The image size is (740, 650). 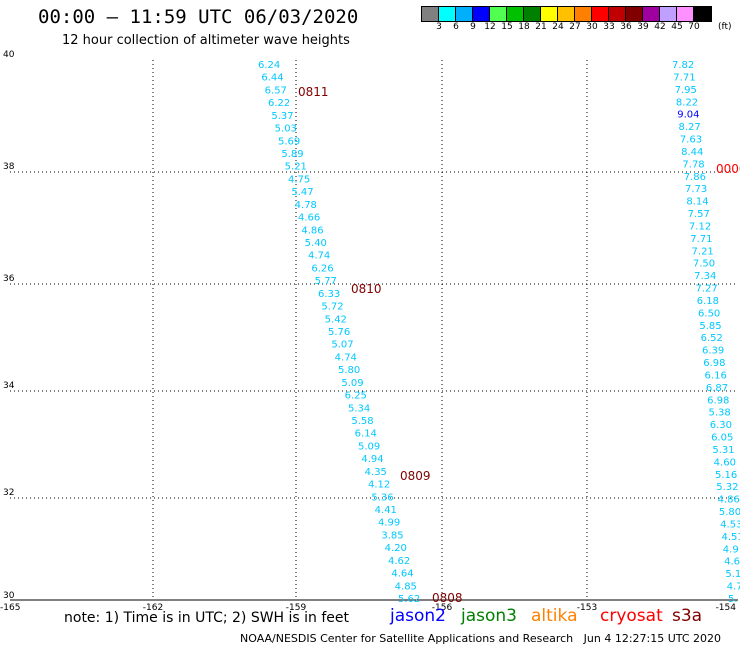 What do you see at coordinates (272, 78) in the screenshot?
I see `wave-height-value: 6.44` at bounding box center [272, 78].